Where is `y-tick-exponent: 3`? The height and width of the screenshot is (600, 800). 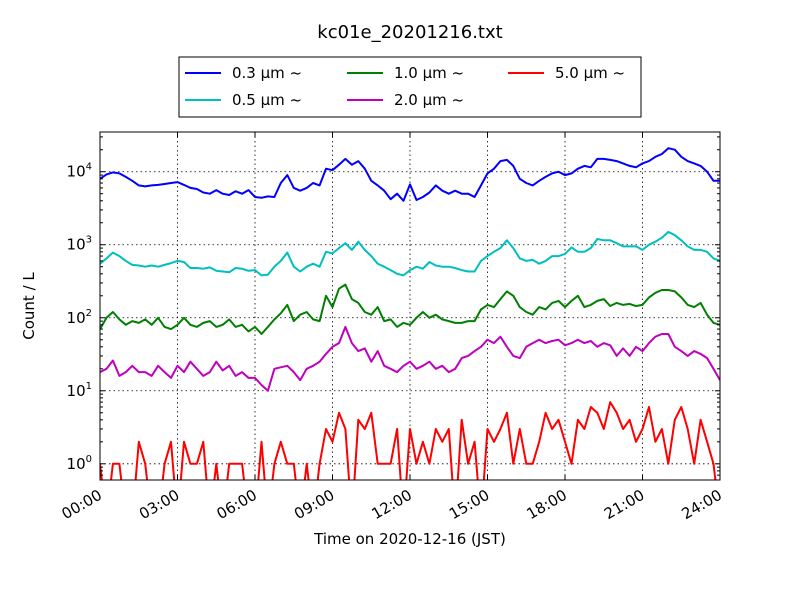 y-tick-exponent: 3 is located at coordinates (89, 240).